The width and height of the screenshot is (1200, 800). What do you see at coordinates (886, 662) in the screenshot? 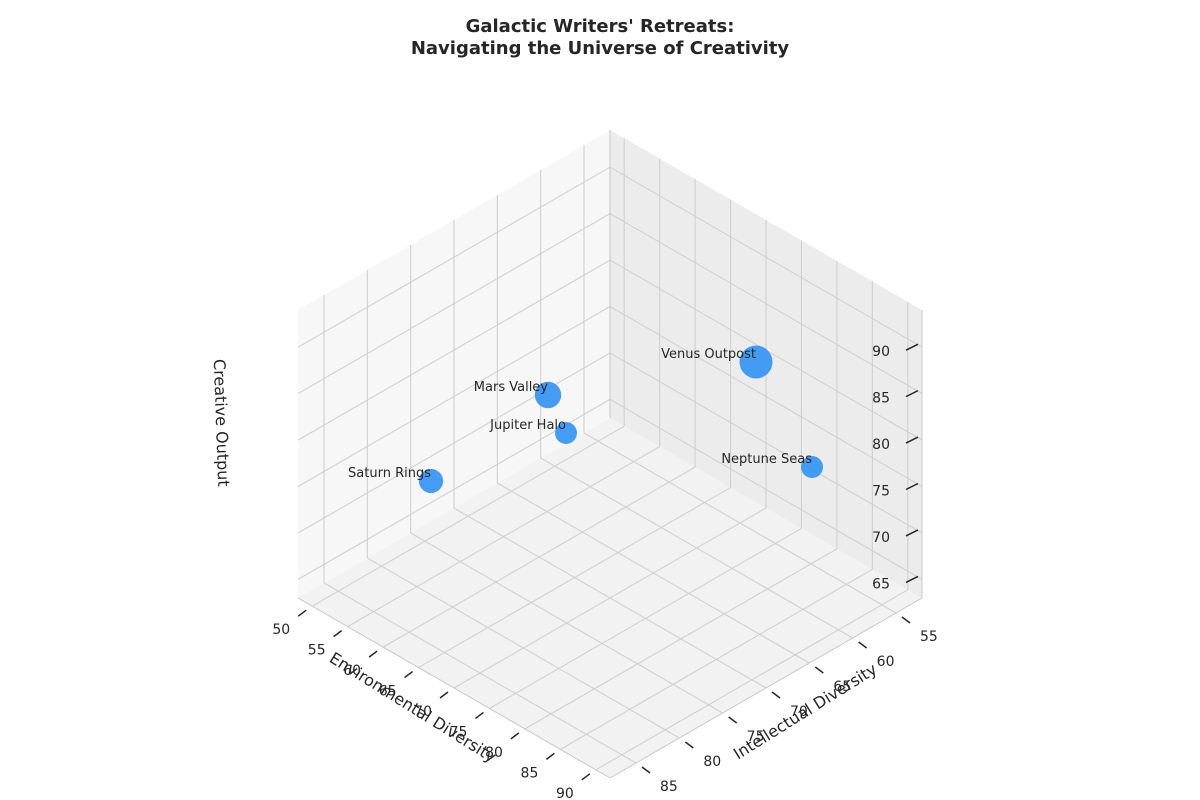
I see `x-tick-label: 60` at bounding box center [886, 662].